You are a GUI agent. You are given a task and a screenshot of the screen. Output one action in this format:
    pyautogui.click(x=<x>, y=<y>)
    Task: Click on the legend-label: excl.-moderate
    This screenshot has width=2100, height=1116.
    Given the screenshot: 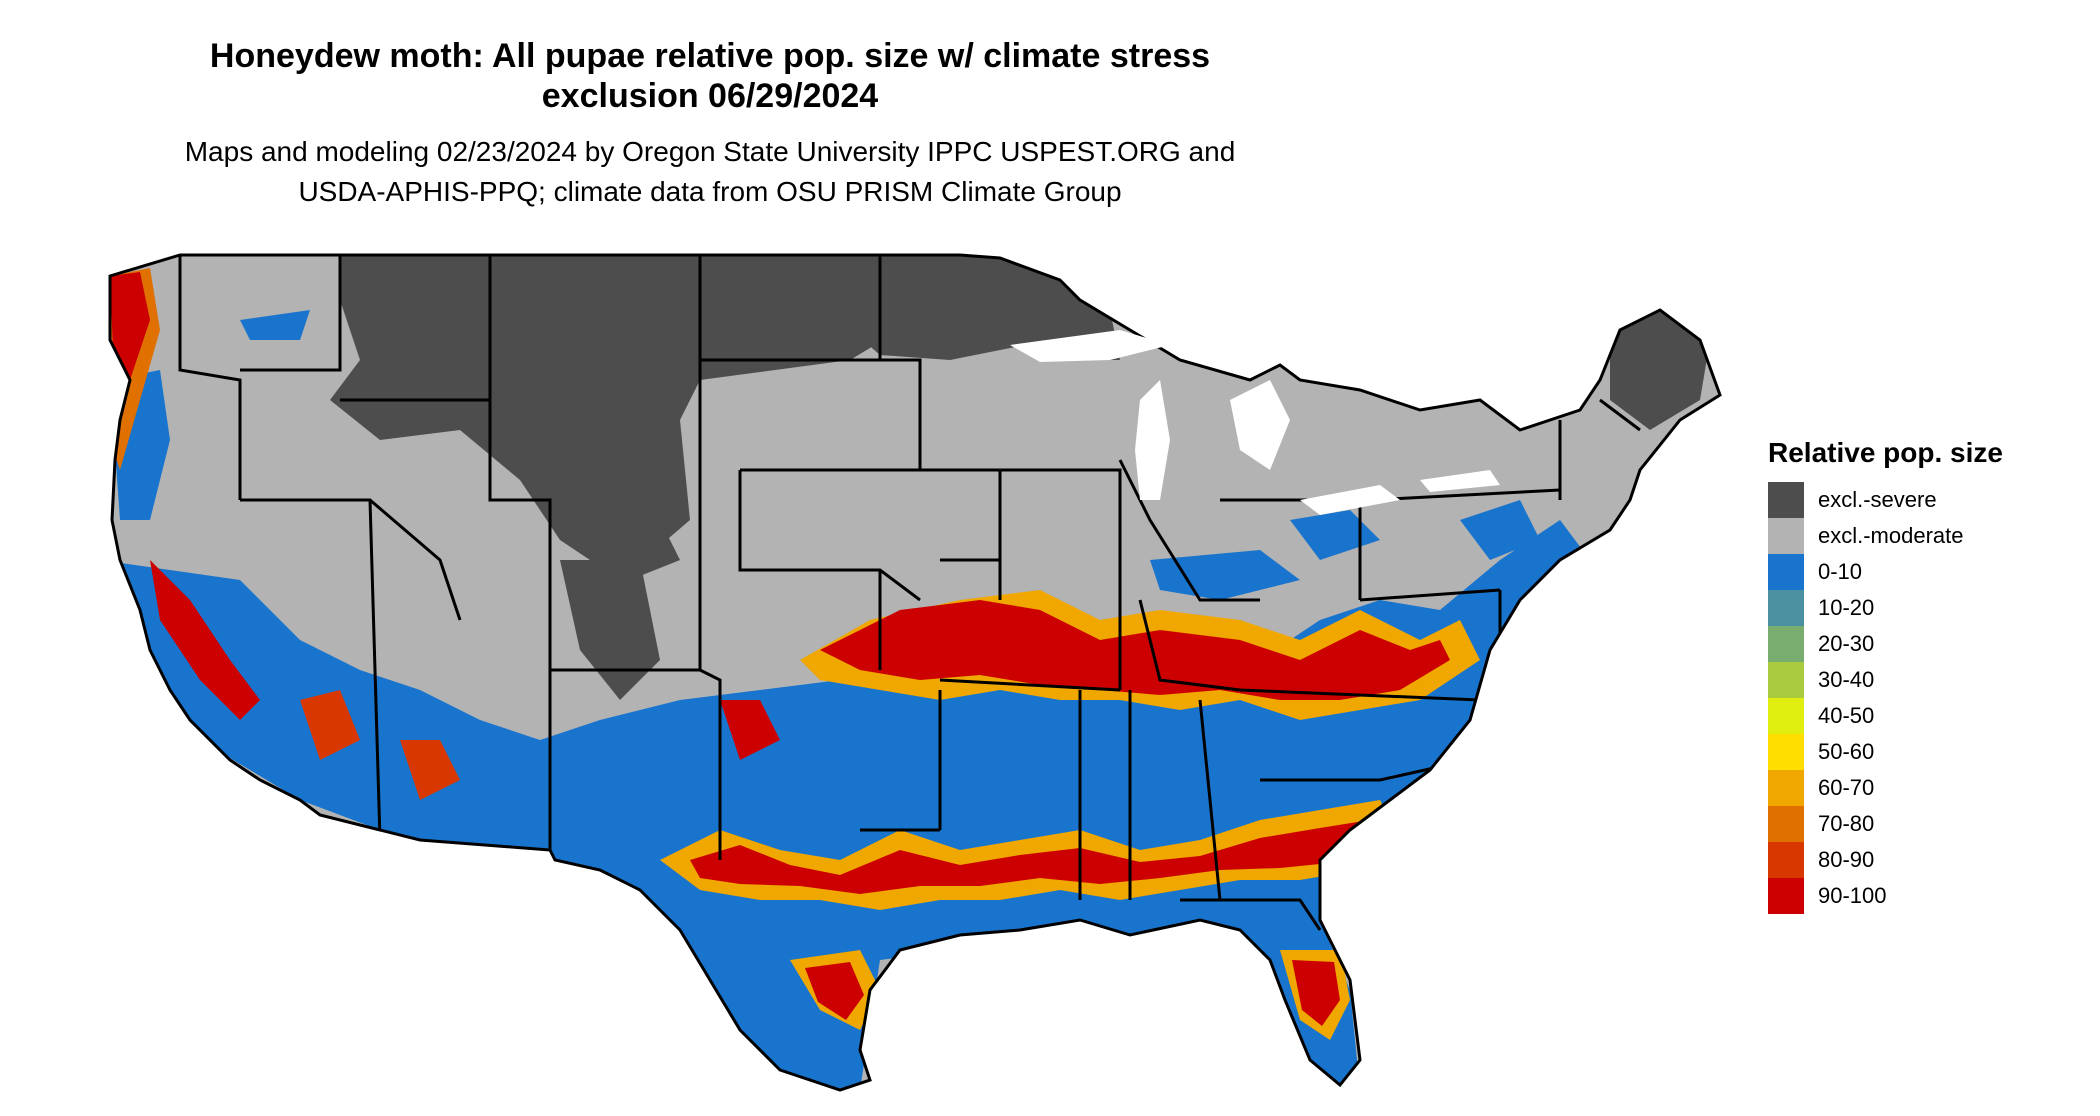 What is the action you would take?
    pyautogui.click(x=1891, y=535)
    